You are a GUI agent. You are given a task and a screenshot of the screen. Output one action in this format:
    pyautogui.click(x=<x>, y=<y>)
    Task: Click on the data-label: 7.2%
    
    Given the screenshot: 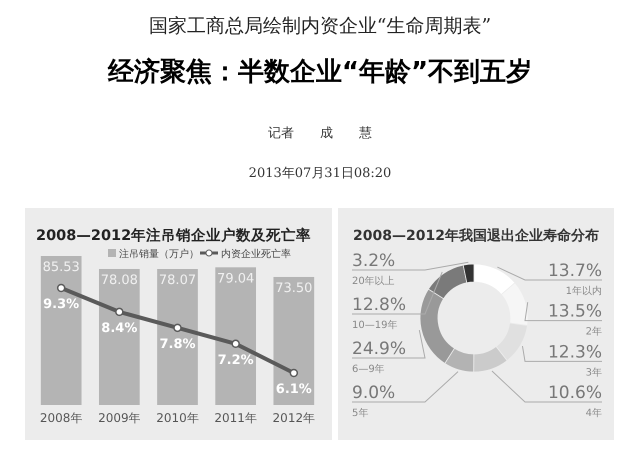 What is the action you would take?
    pyautogui.click(x=236, y=360)
    